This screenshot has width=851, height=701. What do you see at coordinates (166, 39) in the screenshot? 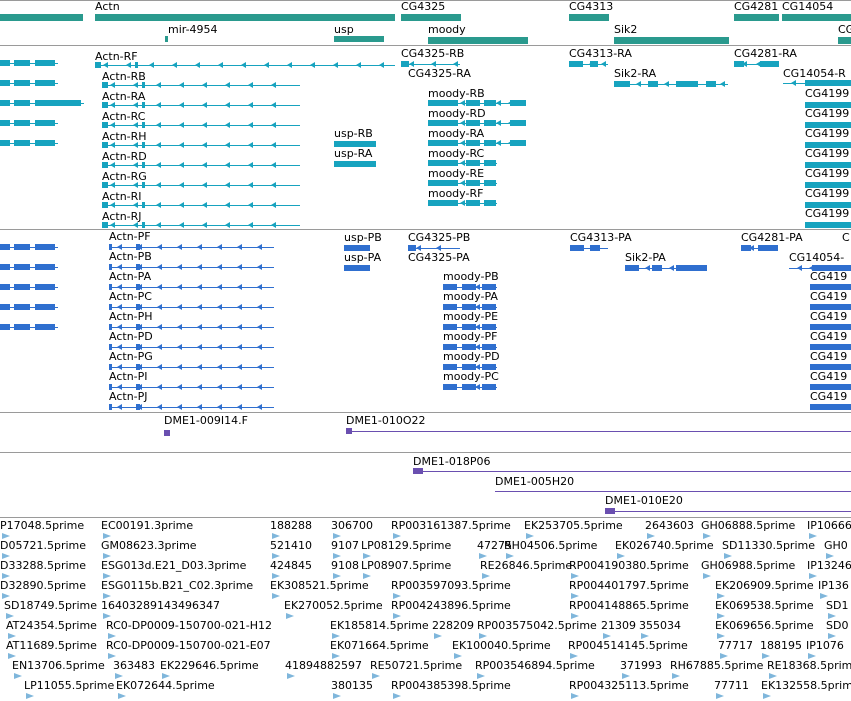
I see `gene-feature-mir` at bounding box center [166, 39].